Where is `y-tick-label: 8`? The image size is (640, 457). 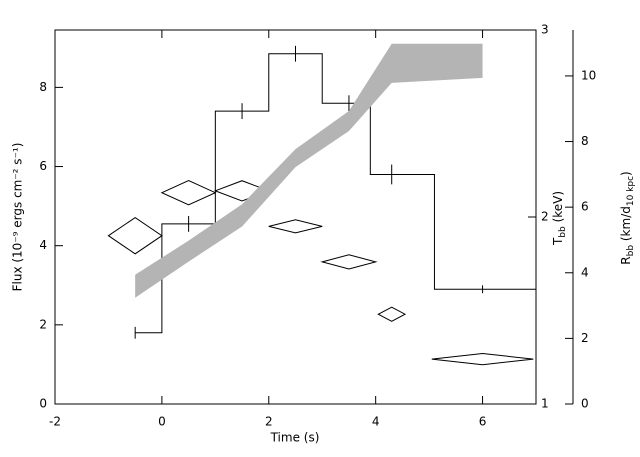 y-tick-label: 8 is located at coordinates (43, 87).